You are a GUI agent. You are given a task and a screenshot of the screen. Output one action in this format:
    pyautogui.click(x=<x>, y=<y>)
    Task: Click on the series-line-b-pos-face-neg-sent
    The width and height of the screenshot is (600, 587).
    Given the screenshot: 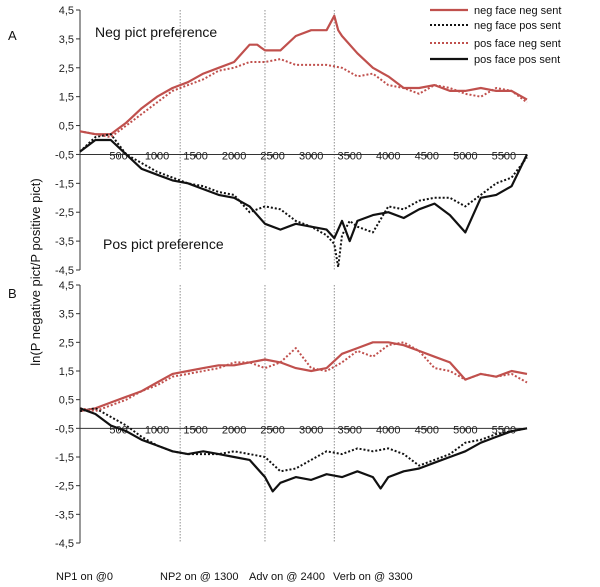 What is the action you would take?
    pyautogui.click(x=303, y=377)
    